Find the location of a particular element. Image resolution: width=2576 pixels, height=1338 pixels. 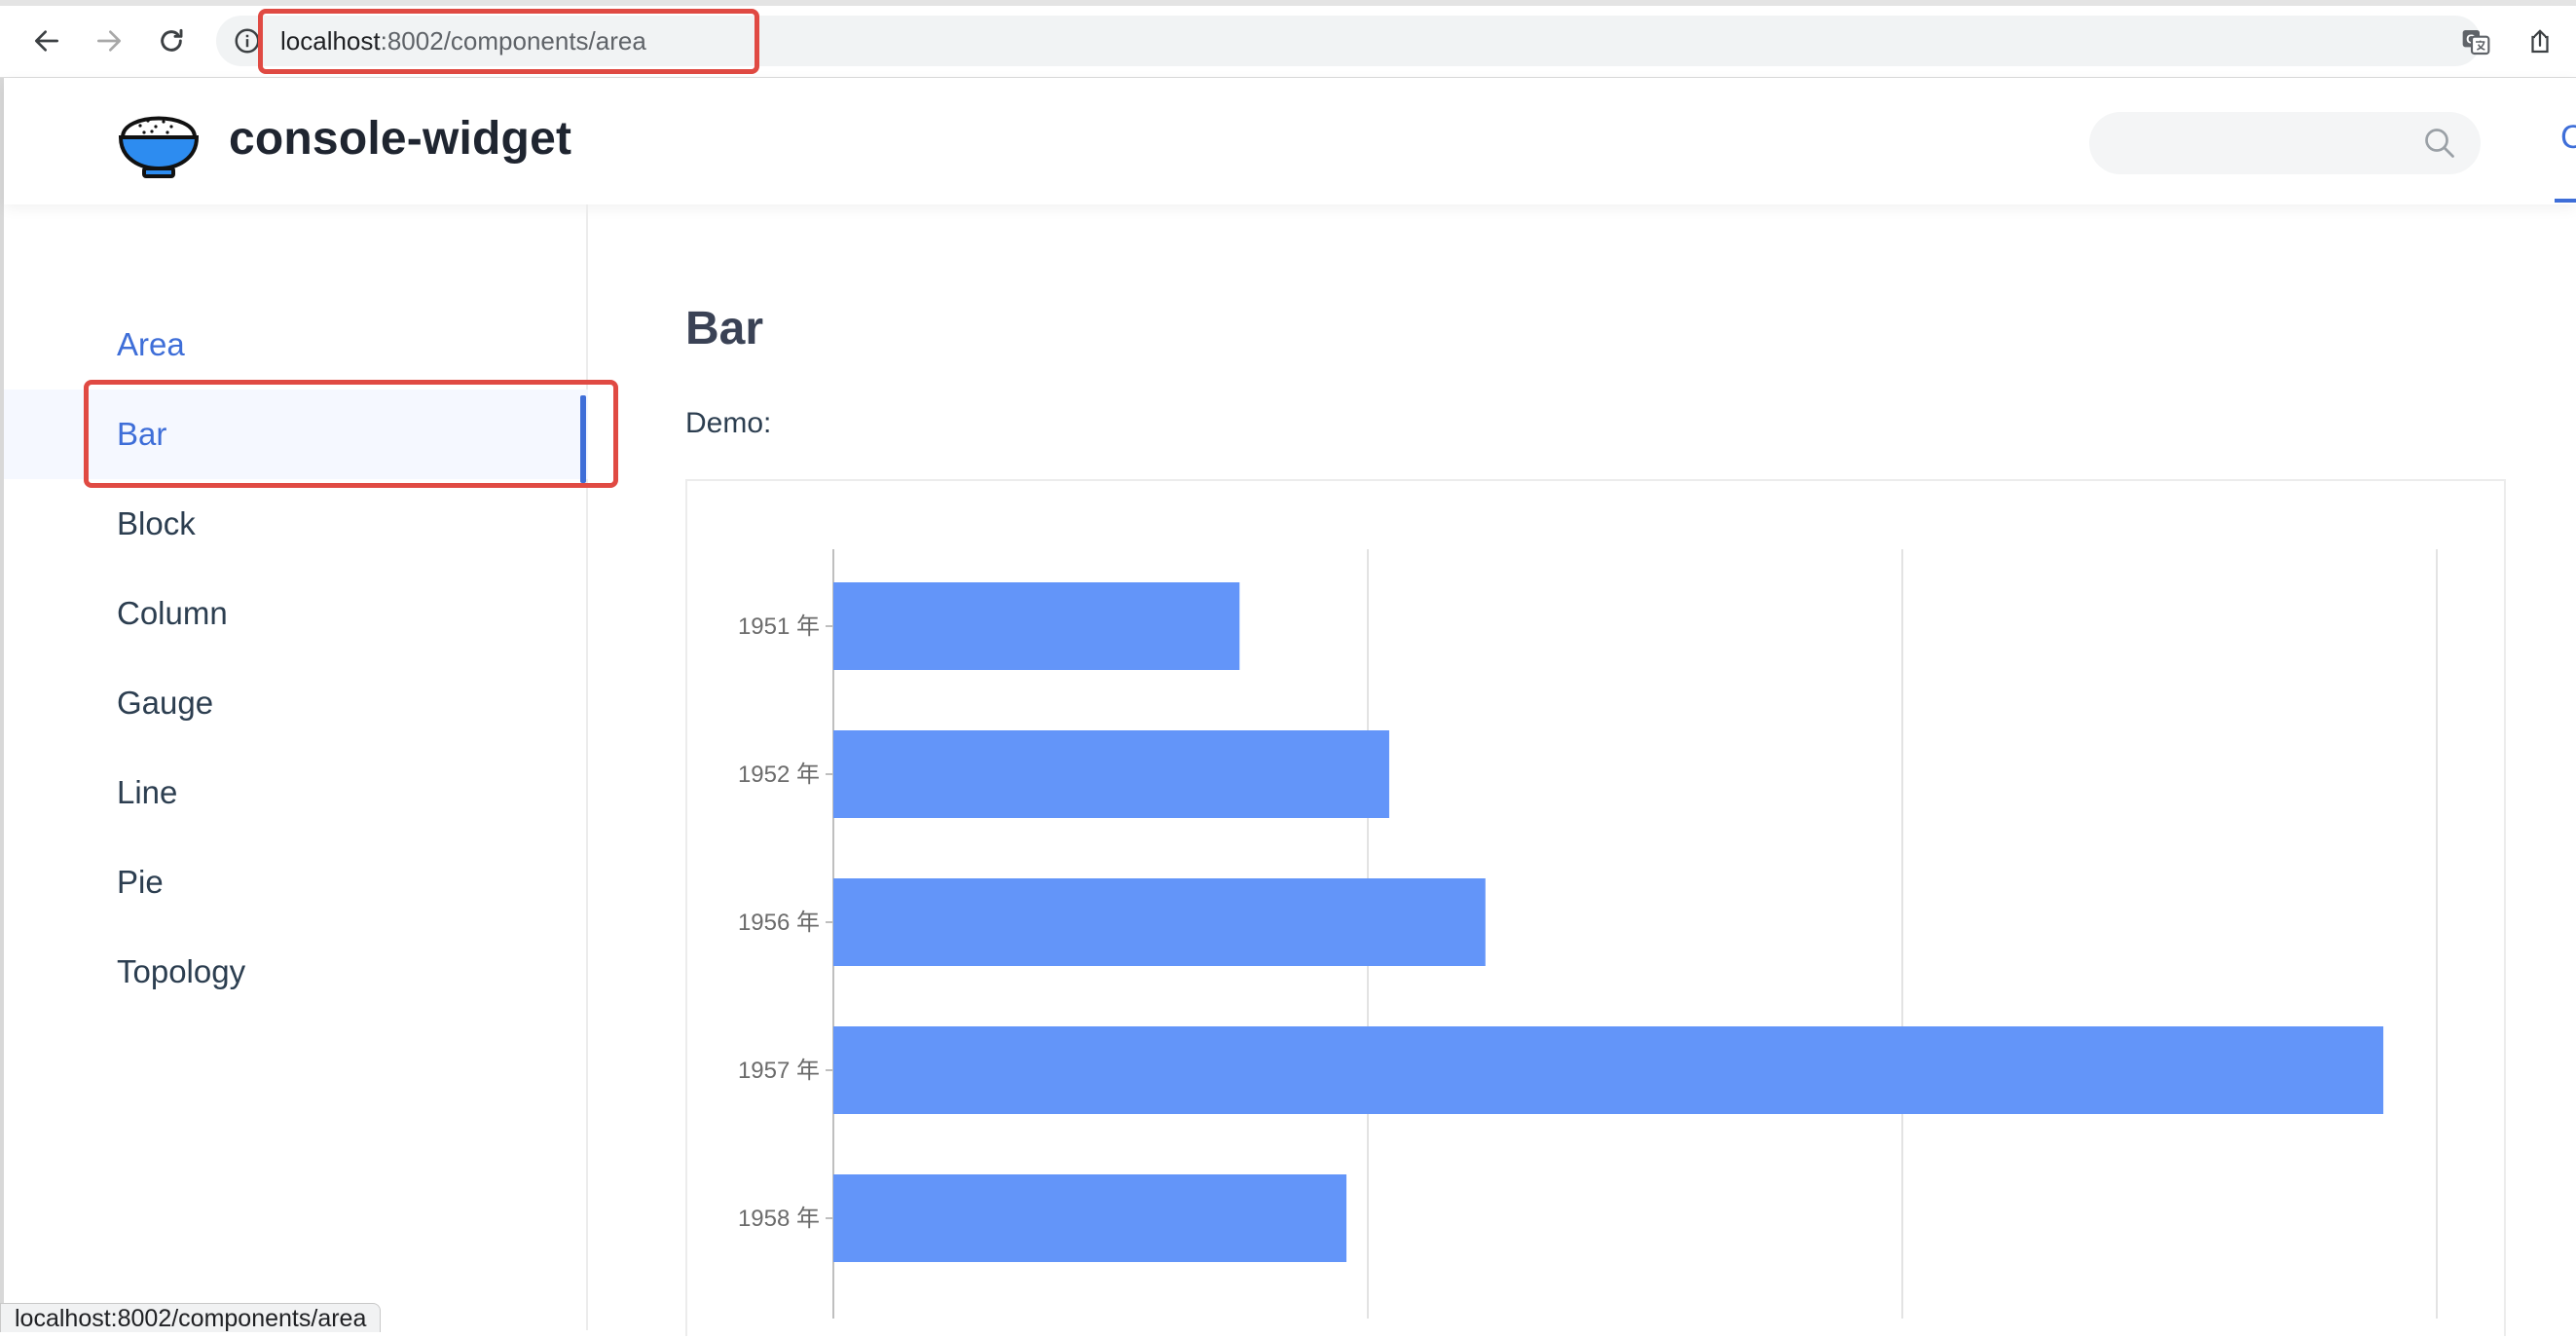

y-tick-label: 1958 年 is located at coordinates (779, 1219).